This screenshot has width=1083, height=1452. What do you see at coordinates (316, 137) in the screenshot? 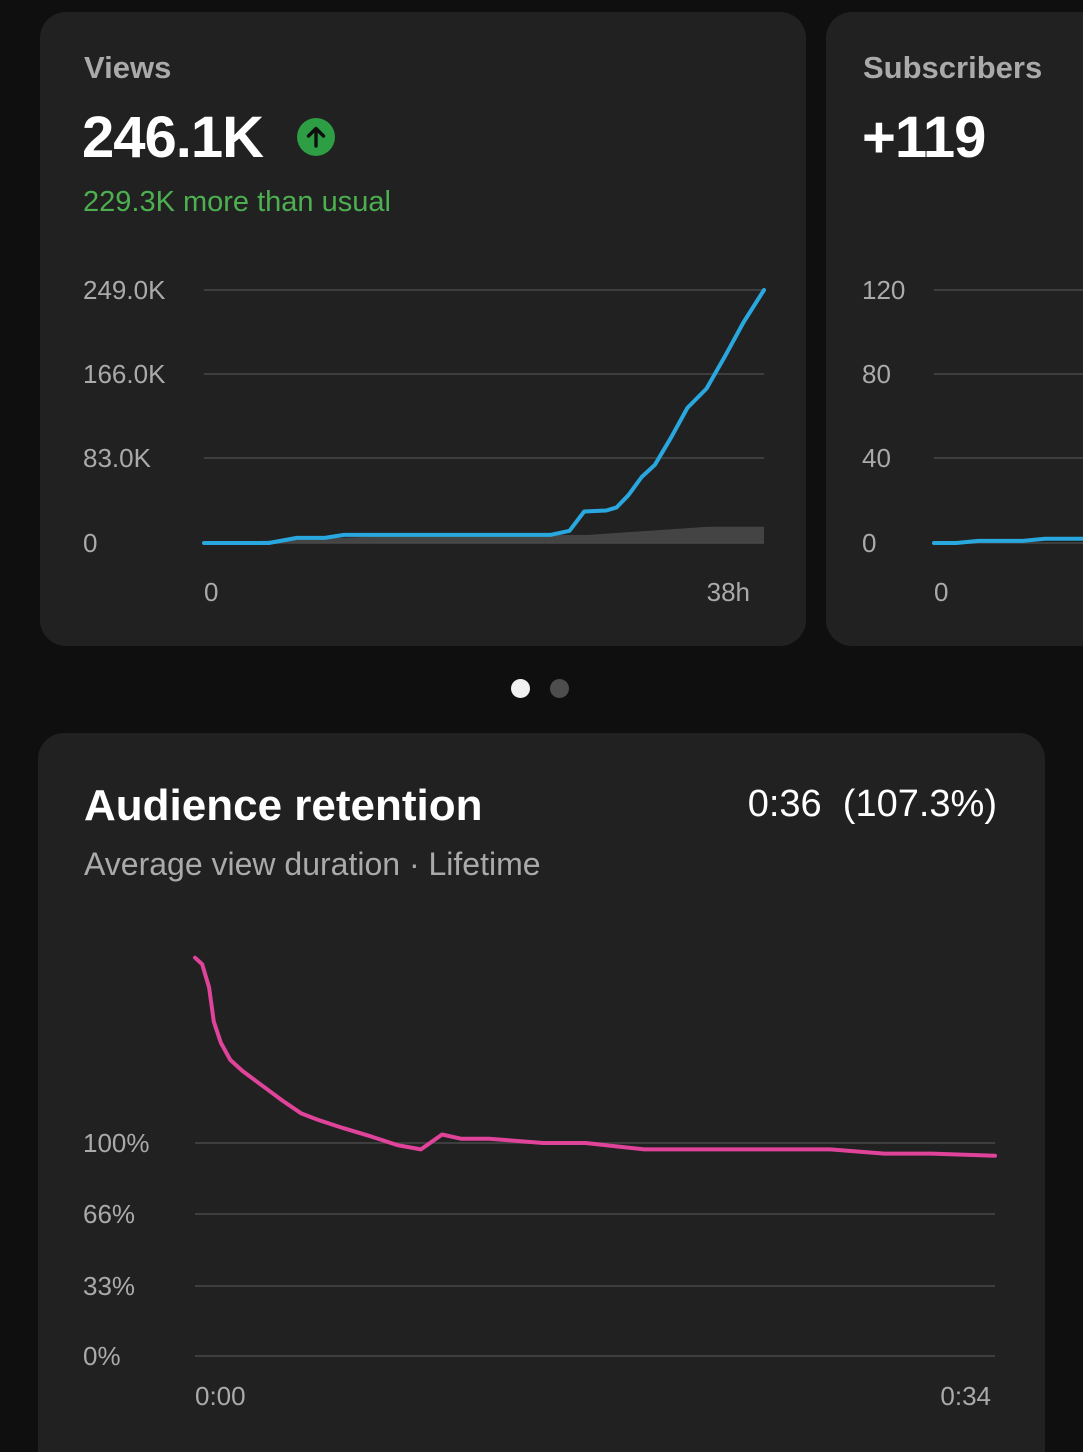
I see `arrow-up-circle-icon` at bounding box center [316, 137].